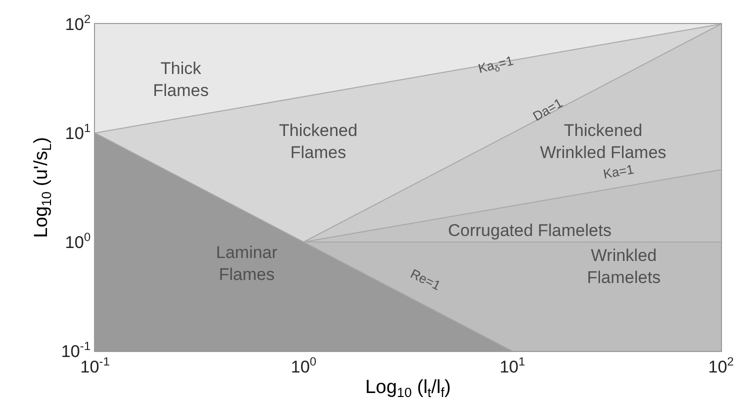  What do you see at coordinates (425, 280) in the screenshot?
I see `annotation: Re=1` at bounding box center [425, 280].